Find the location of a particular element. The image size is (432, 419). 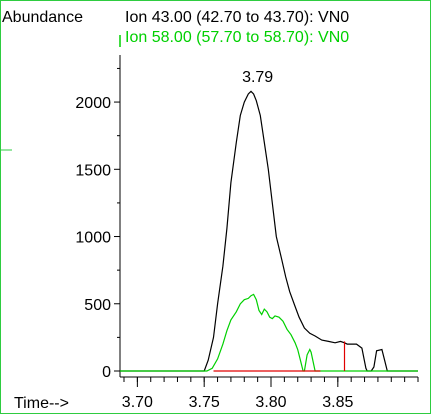

legend-ion58: Ion 58.00 (57.70 to 58.70): VN0 is located at coordinates (237, 37).